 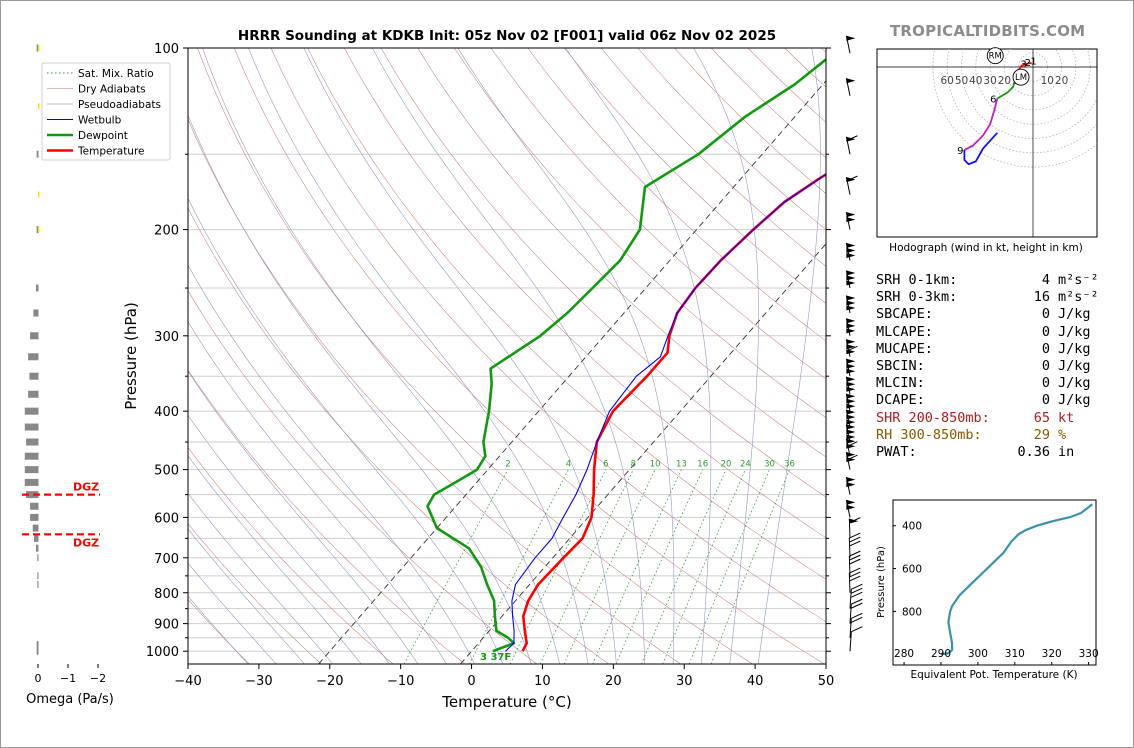 I want to click on stat-row: MLCAPE: 0 J/kg, so click(x=991, y=332).